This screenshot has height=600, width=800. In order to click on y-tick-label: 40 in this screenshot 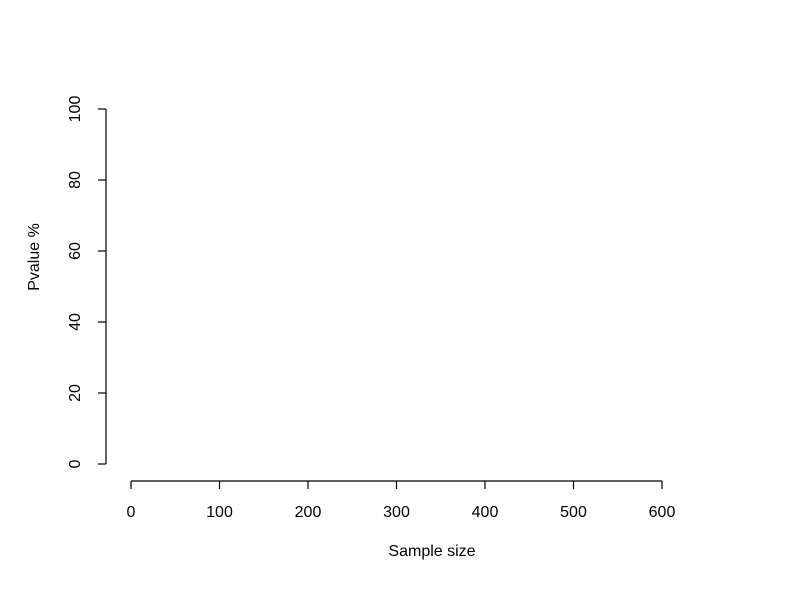, I will do `click(75, 322)`.